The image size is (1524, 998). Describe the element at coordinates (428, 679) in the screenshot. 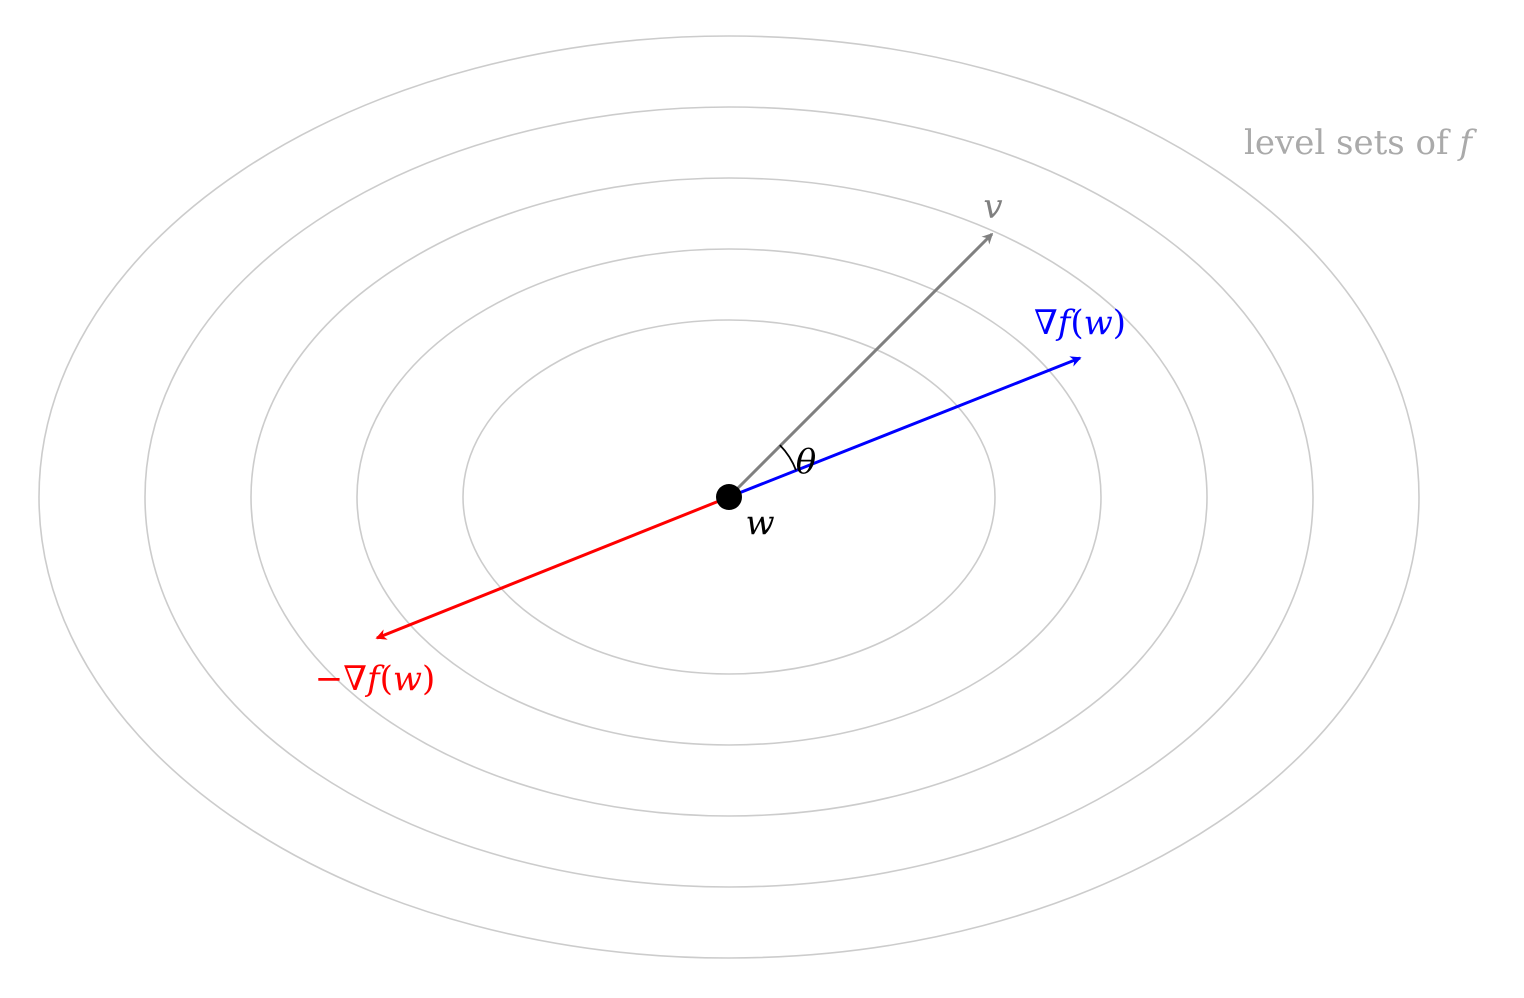

I see `negative-gradient-close-paren: )` at that location.